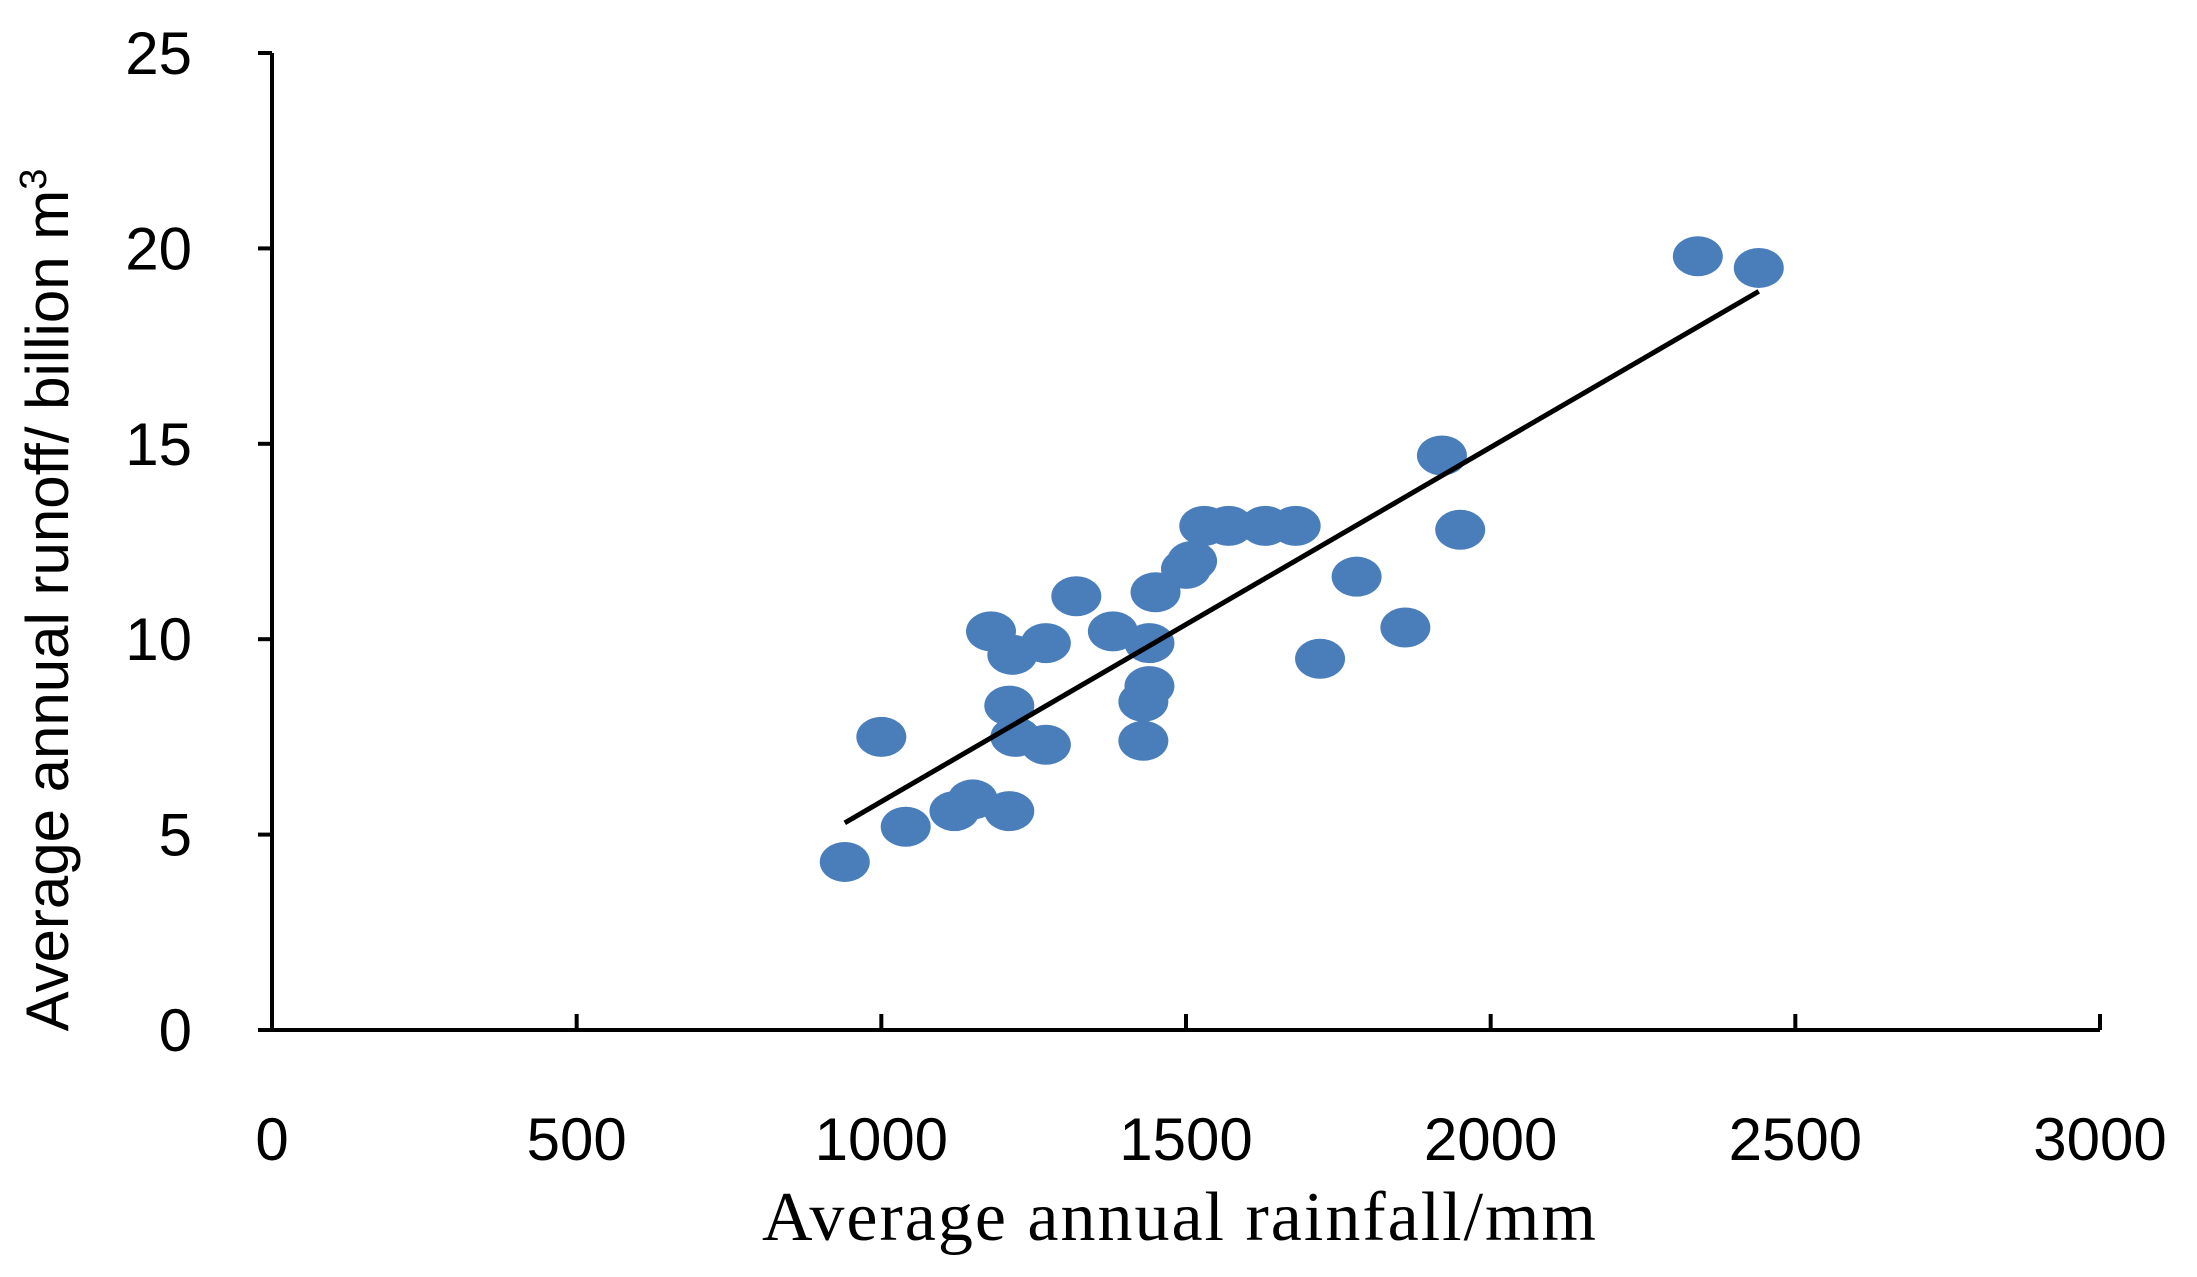 Image resolution: width=2197 pixels, height=1277 pixels. I want to click on x-tick-label: 1000, so click(881, 1139).